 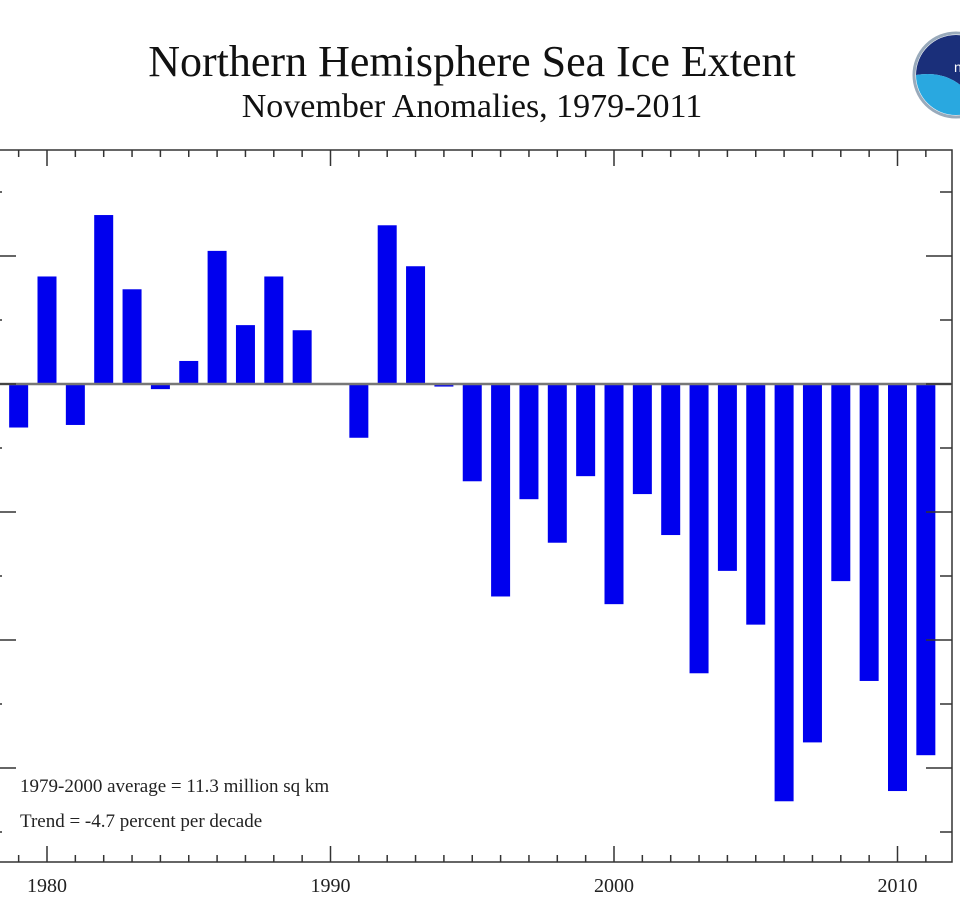 I want to click on bar-1980, so click(x=47, y=330).